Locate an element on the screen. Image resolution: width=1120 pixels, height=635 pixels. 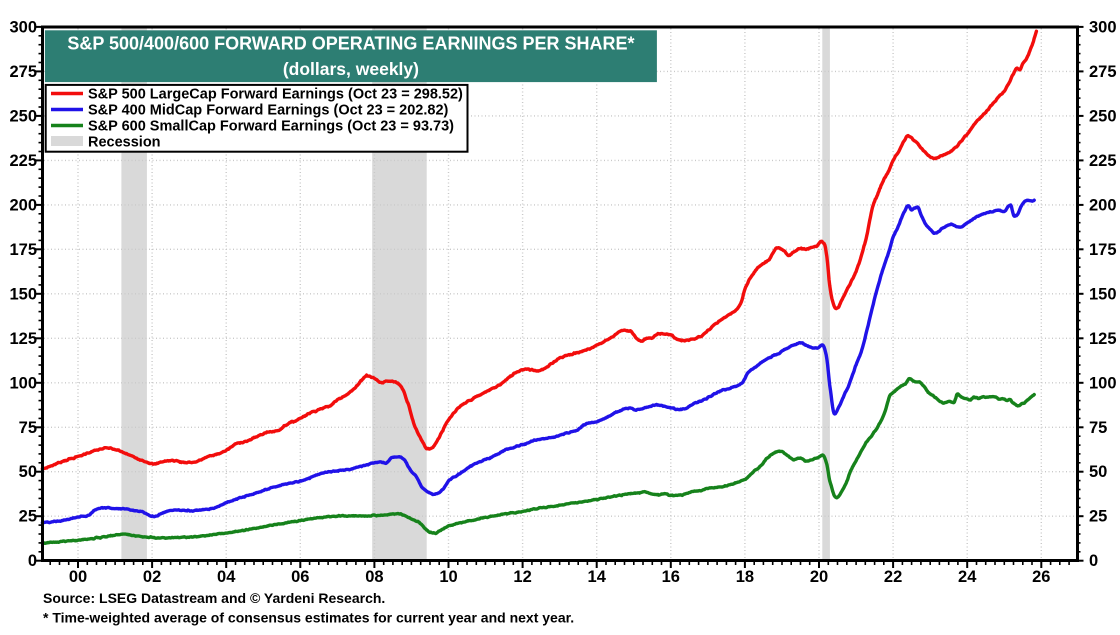
svg-text: 06 is located at coordinates (300, 577).